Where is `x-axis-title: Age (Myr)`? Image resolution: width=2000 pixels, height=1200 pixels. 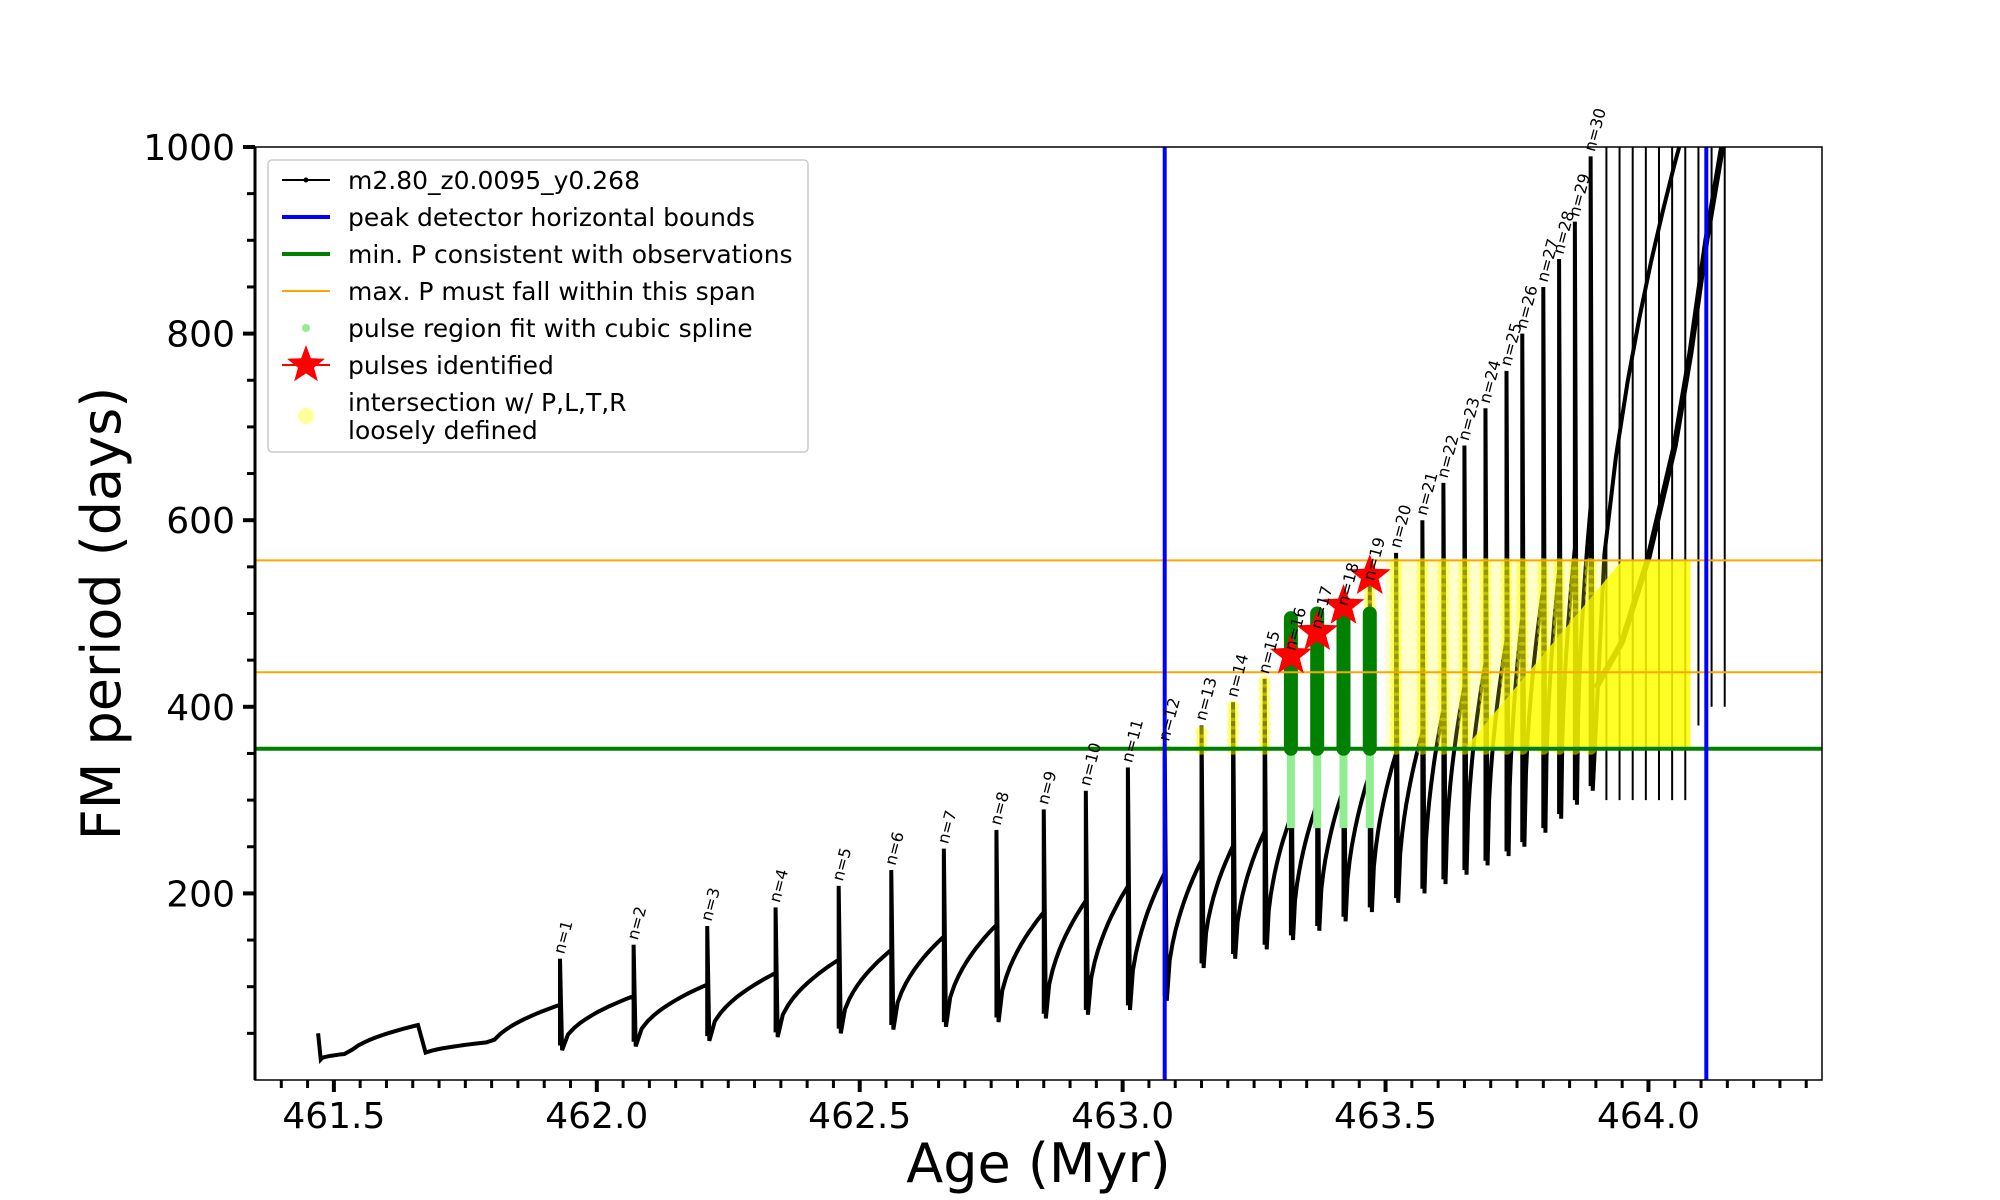 x-axis-title: Age (Myr) is located at coordinates (1038, 1163).